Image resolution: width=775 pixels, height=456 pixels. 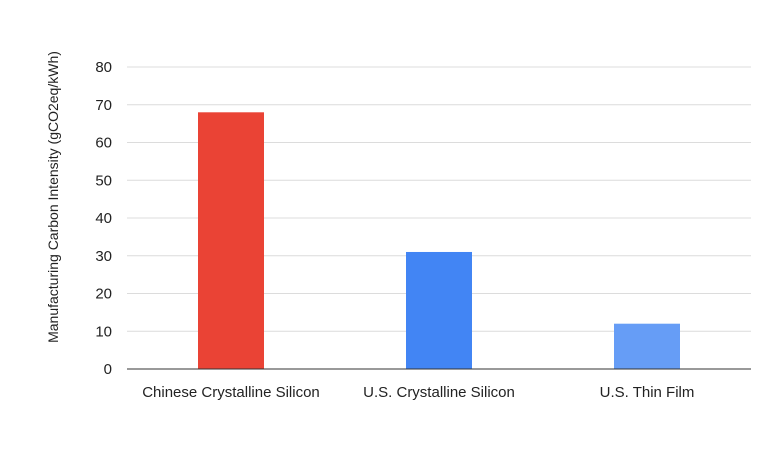 What do you see at coordinates (647, 392) in the screenshot?
I see `x-tick-label: U.S. Thin Film` at bounding box center [647, 392].